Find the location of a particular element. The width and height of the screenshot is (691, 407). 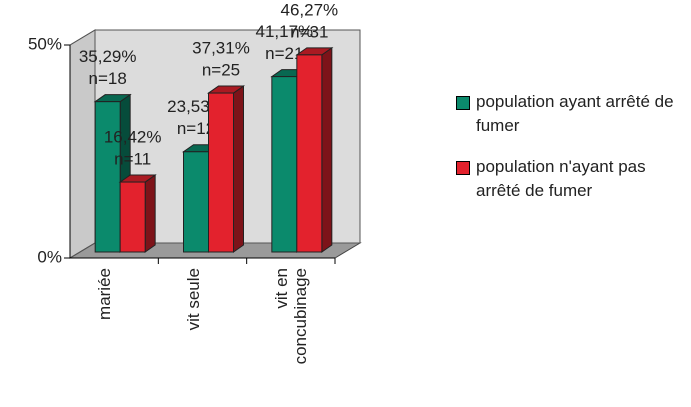

data-label: n=31 is located at coordinates (309, 31).